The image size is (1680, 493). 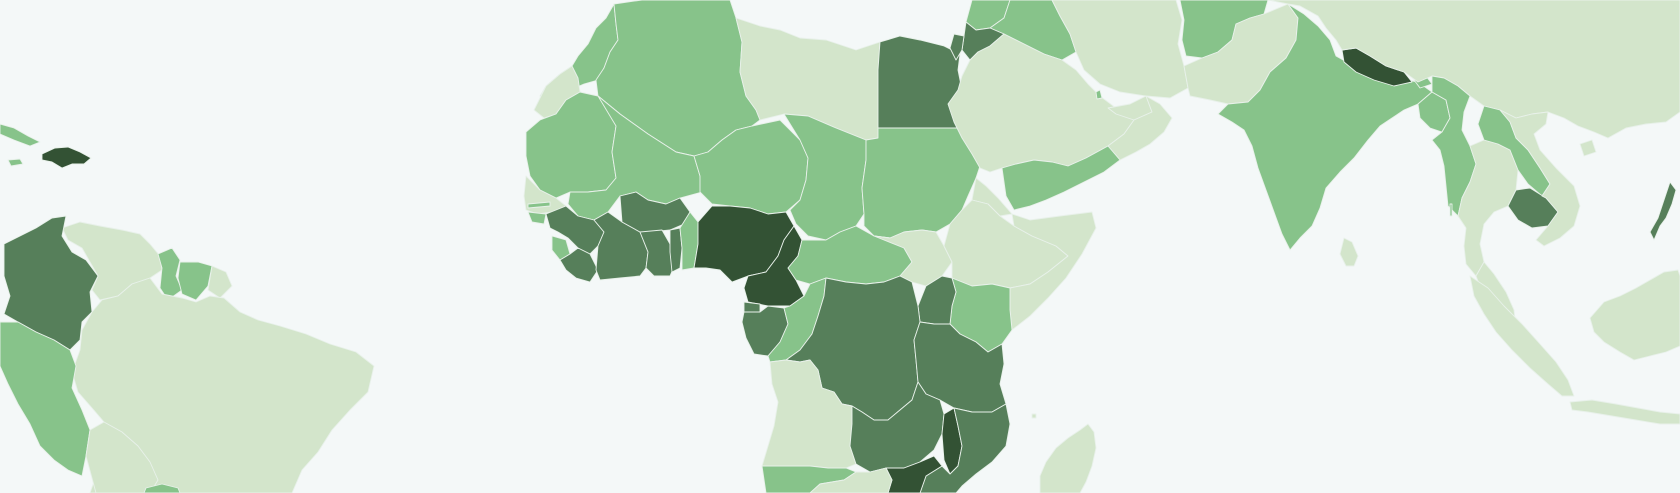 I want to click on country-madagascar, so click(x=1068, y=458).